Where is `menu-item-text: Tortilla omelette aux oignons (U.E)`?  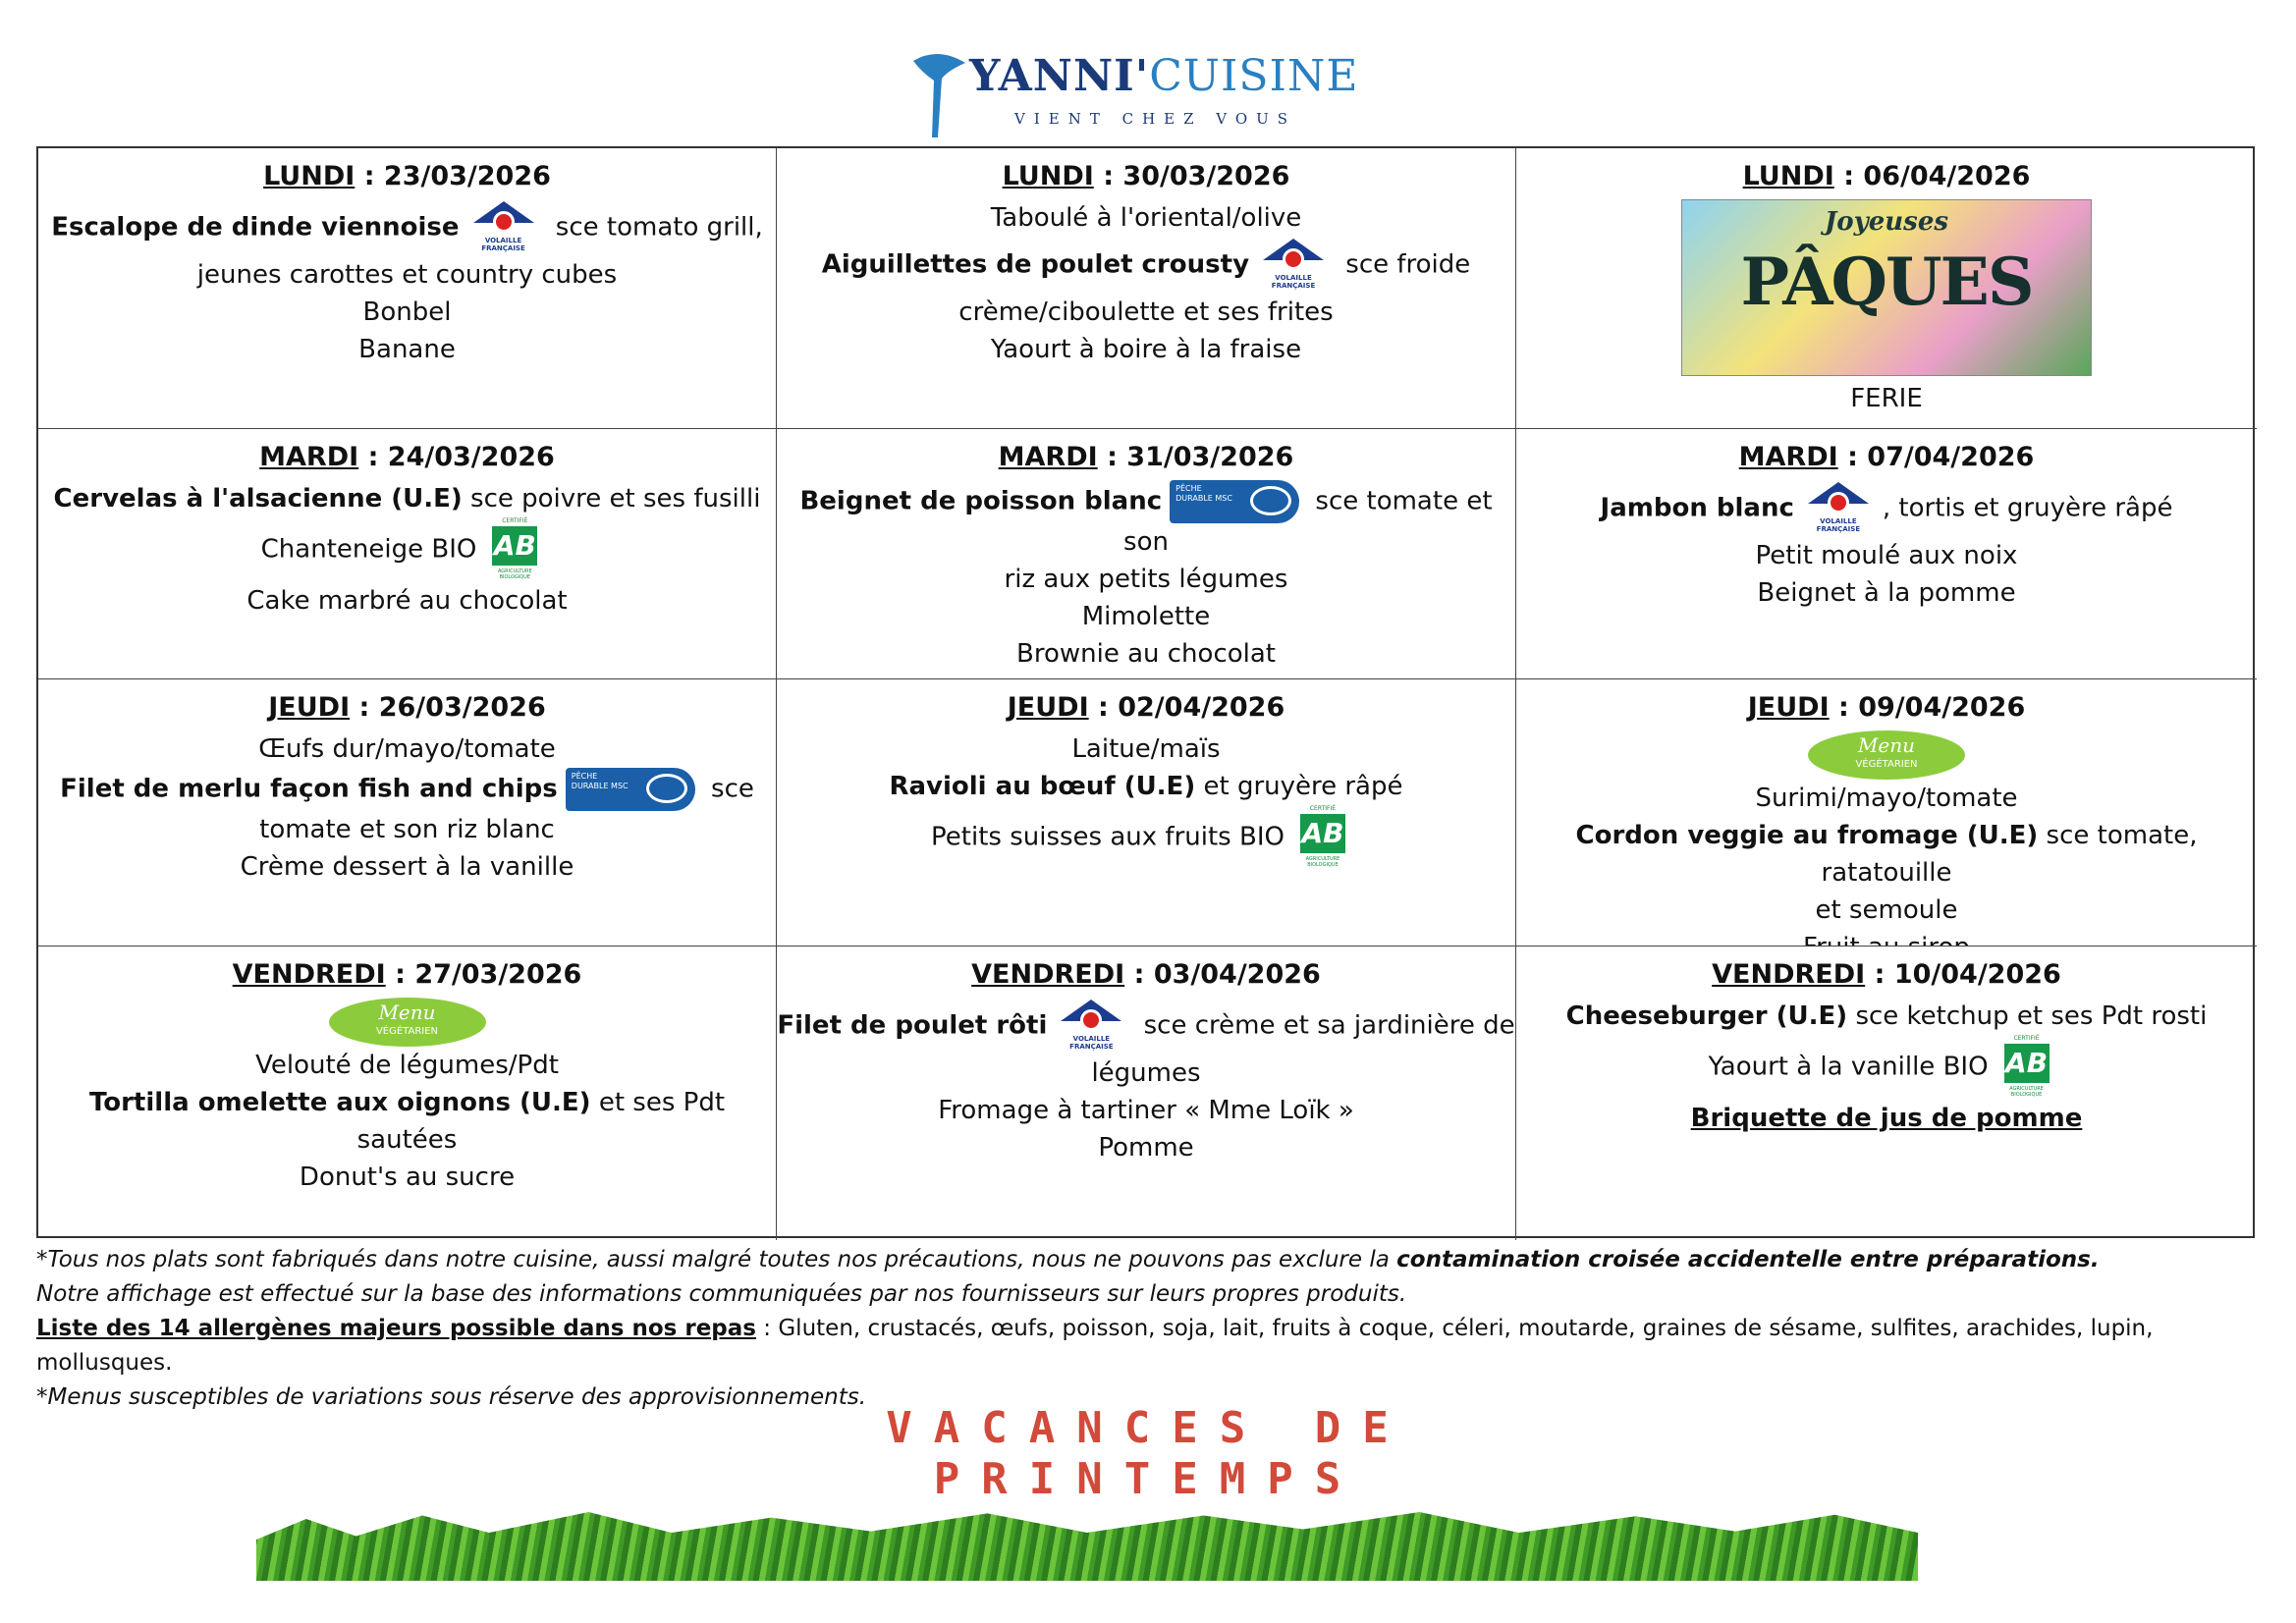
menu-item-text: Tortilla omelette aux oignons (U.E) is located at coordinates (339, 1102).